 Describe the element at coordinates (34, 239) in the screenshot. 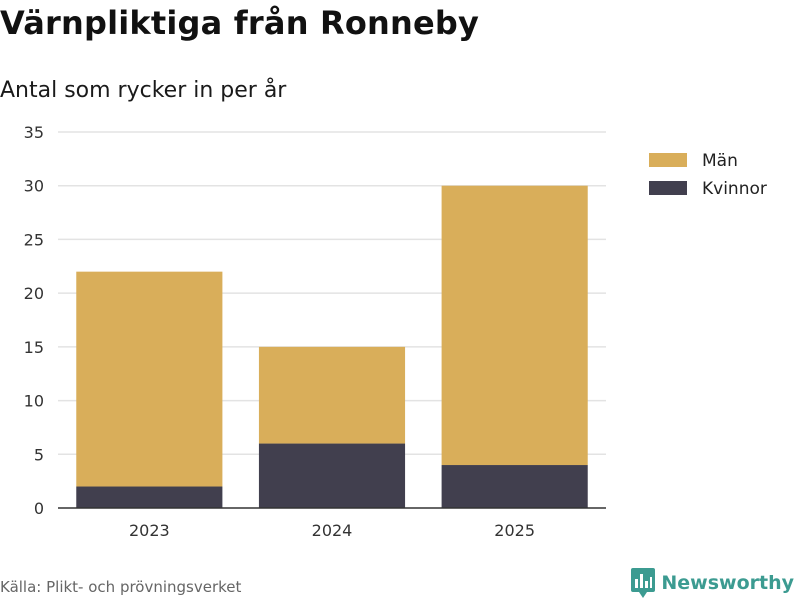

I see `y-tick-label: 25` at that location.